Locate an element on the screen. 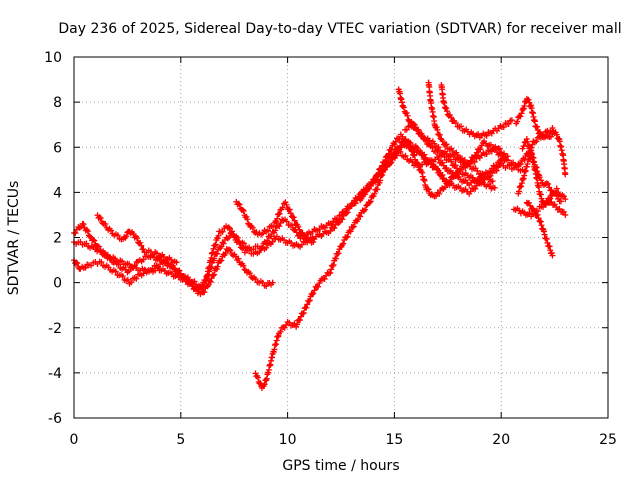 The image size is (640, 480). x-tick-label: 5 is located at coordinates (180, 440).